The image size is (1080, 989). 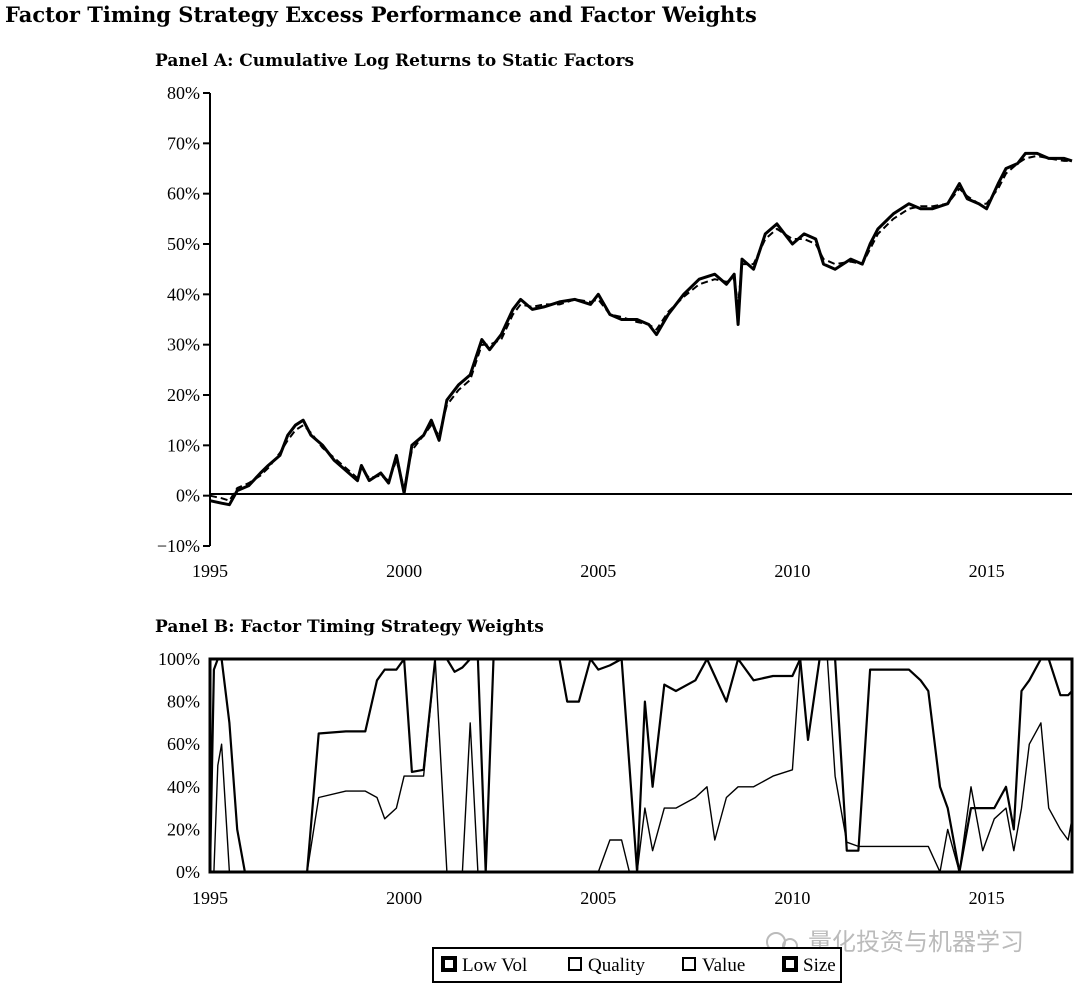 What do you see at coordinates (183, 702) in the screenshot?
I see `panel-b-y-tick-label: 80%` at bounding box center [183, 702].